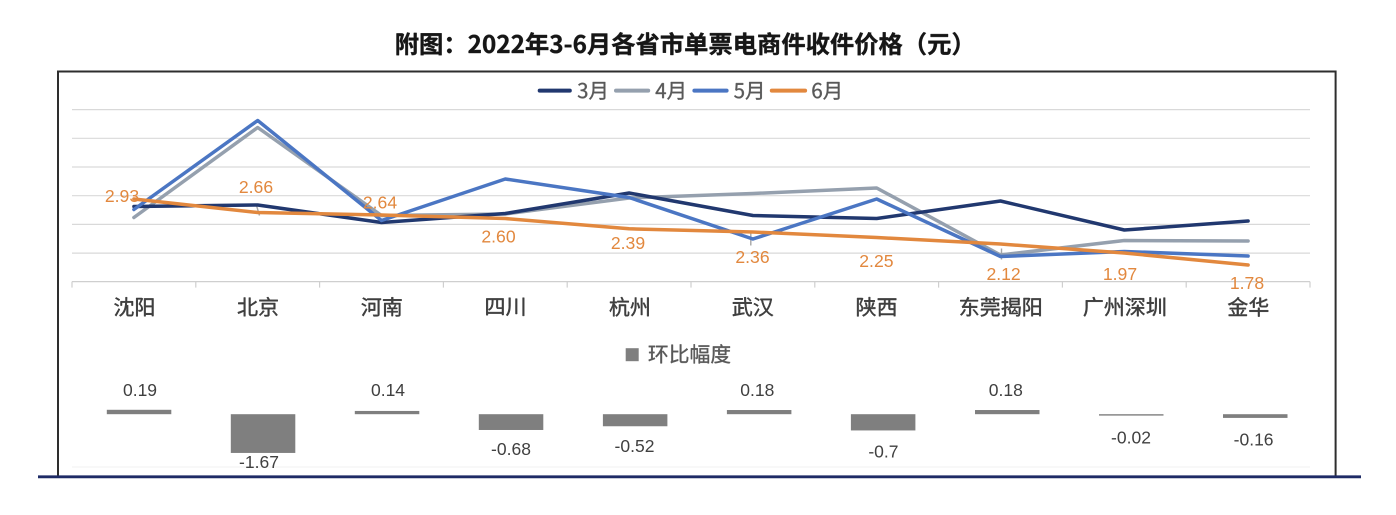 Image resolution: width=1396 pixels, height=515 pixels. What do you see at coordinates (635, 446) in the screenshot?
I see `svg-text: -0.52` at bounding box center [635, 446].